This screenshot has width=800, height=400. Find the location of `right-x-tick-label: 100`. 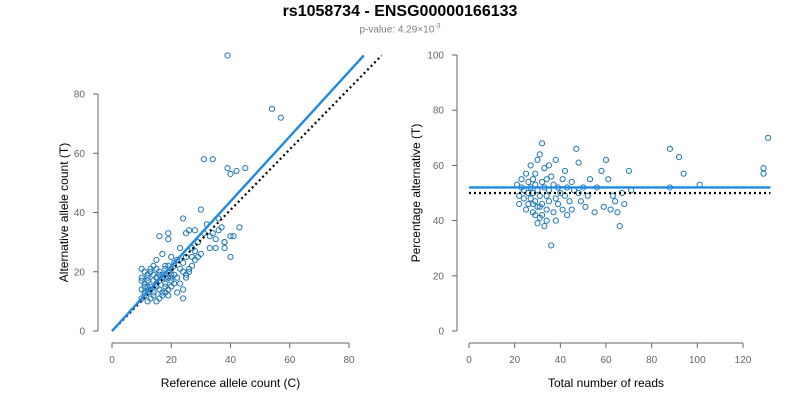

right-x-tick-label: 100 is located at coordinates (697, 360).